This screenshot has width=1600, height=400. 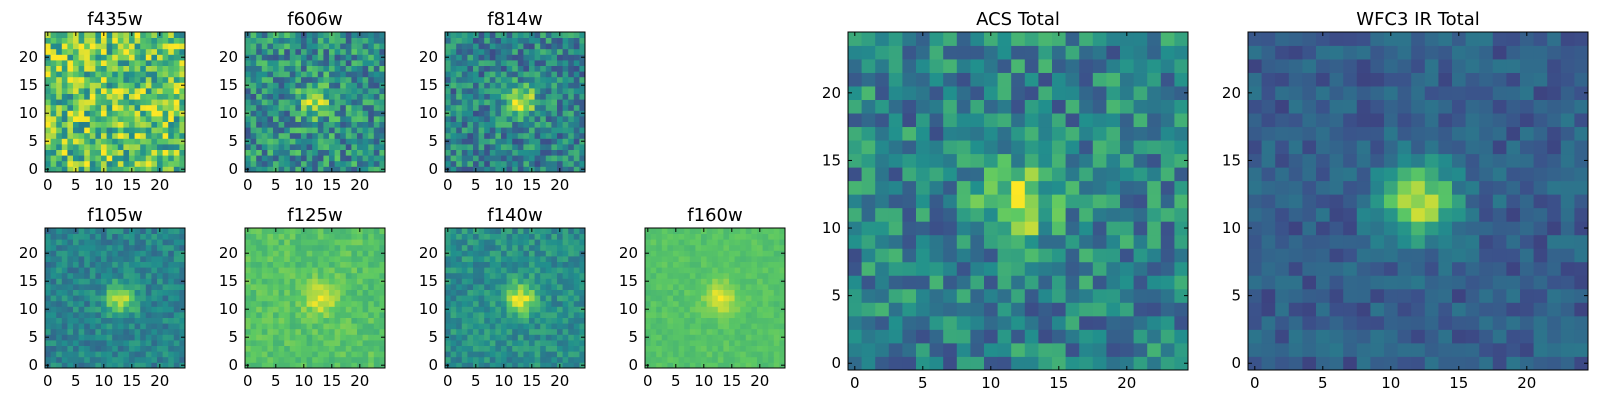 I want to click on x-tick-label: 10, so click(x=103, y=381).